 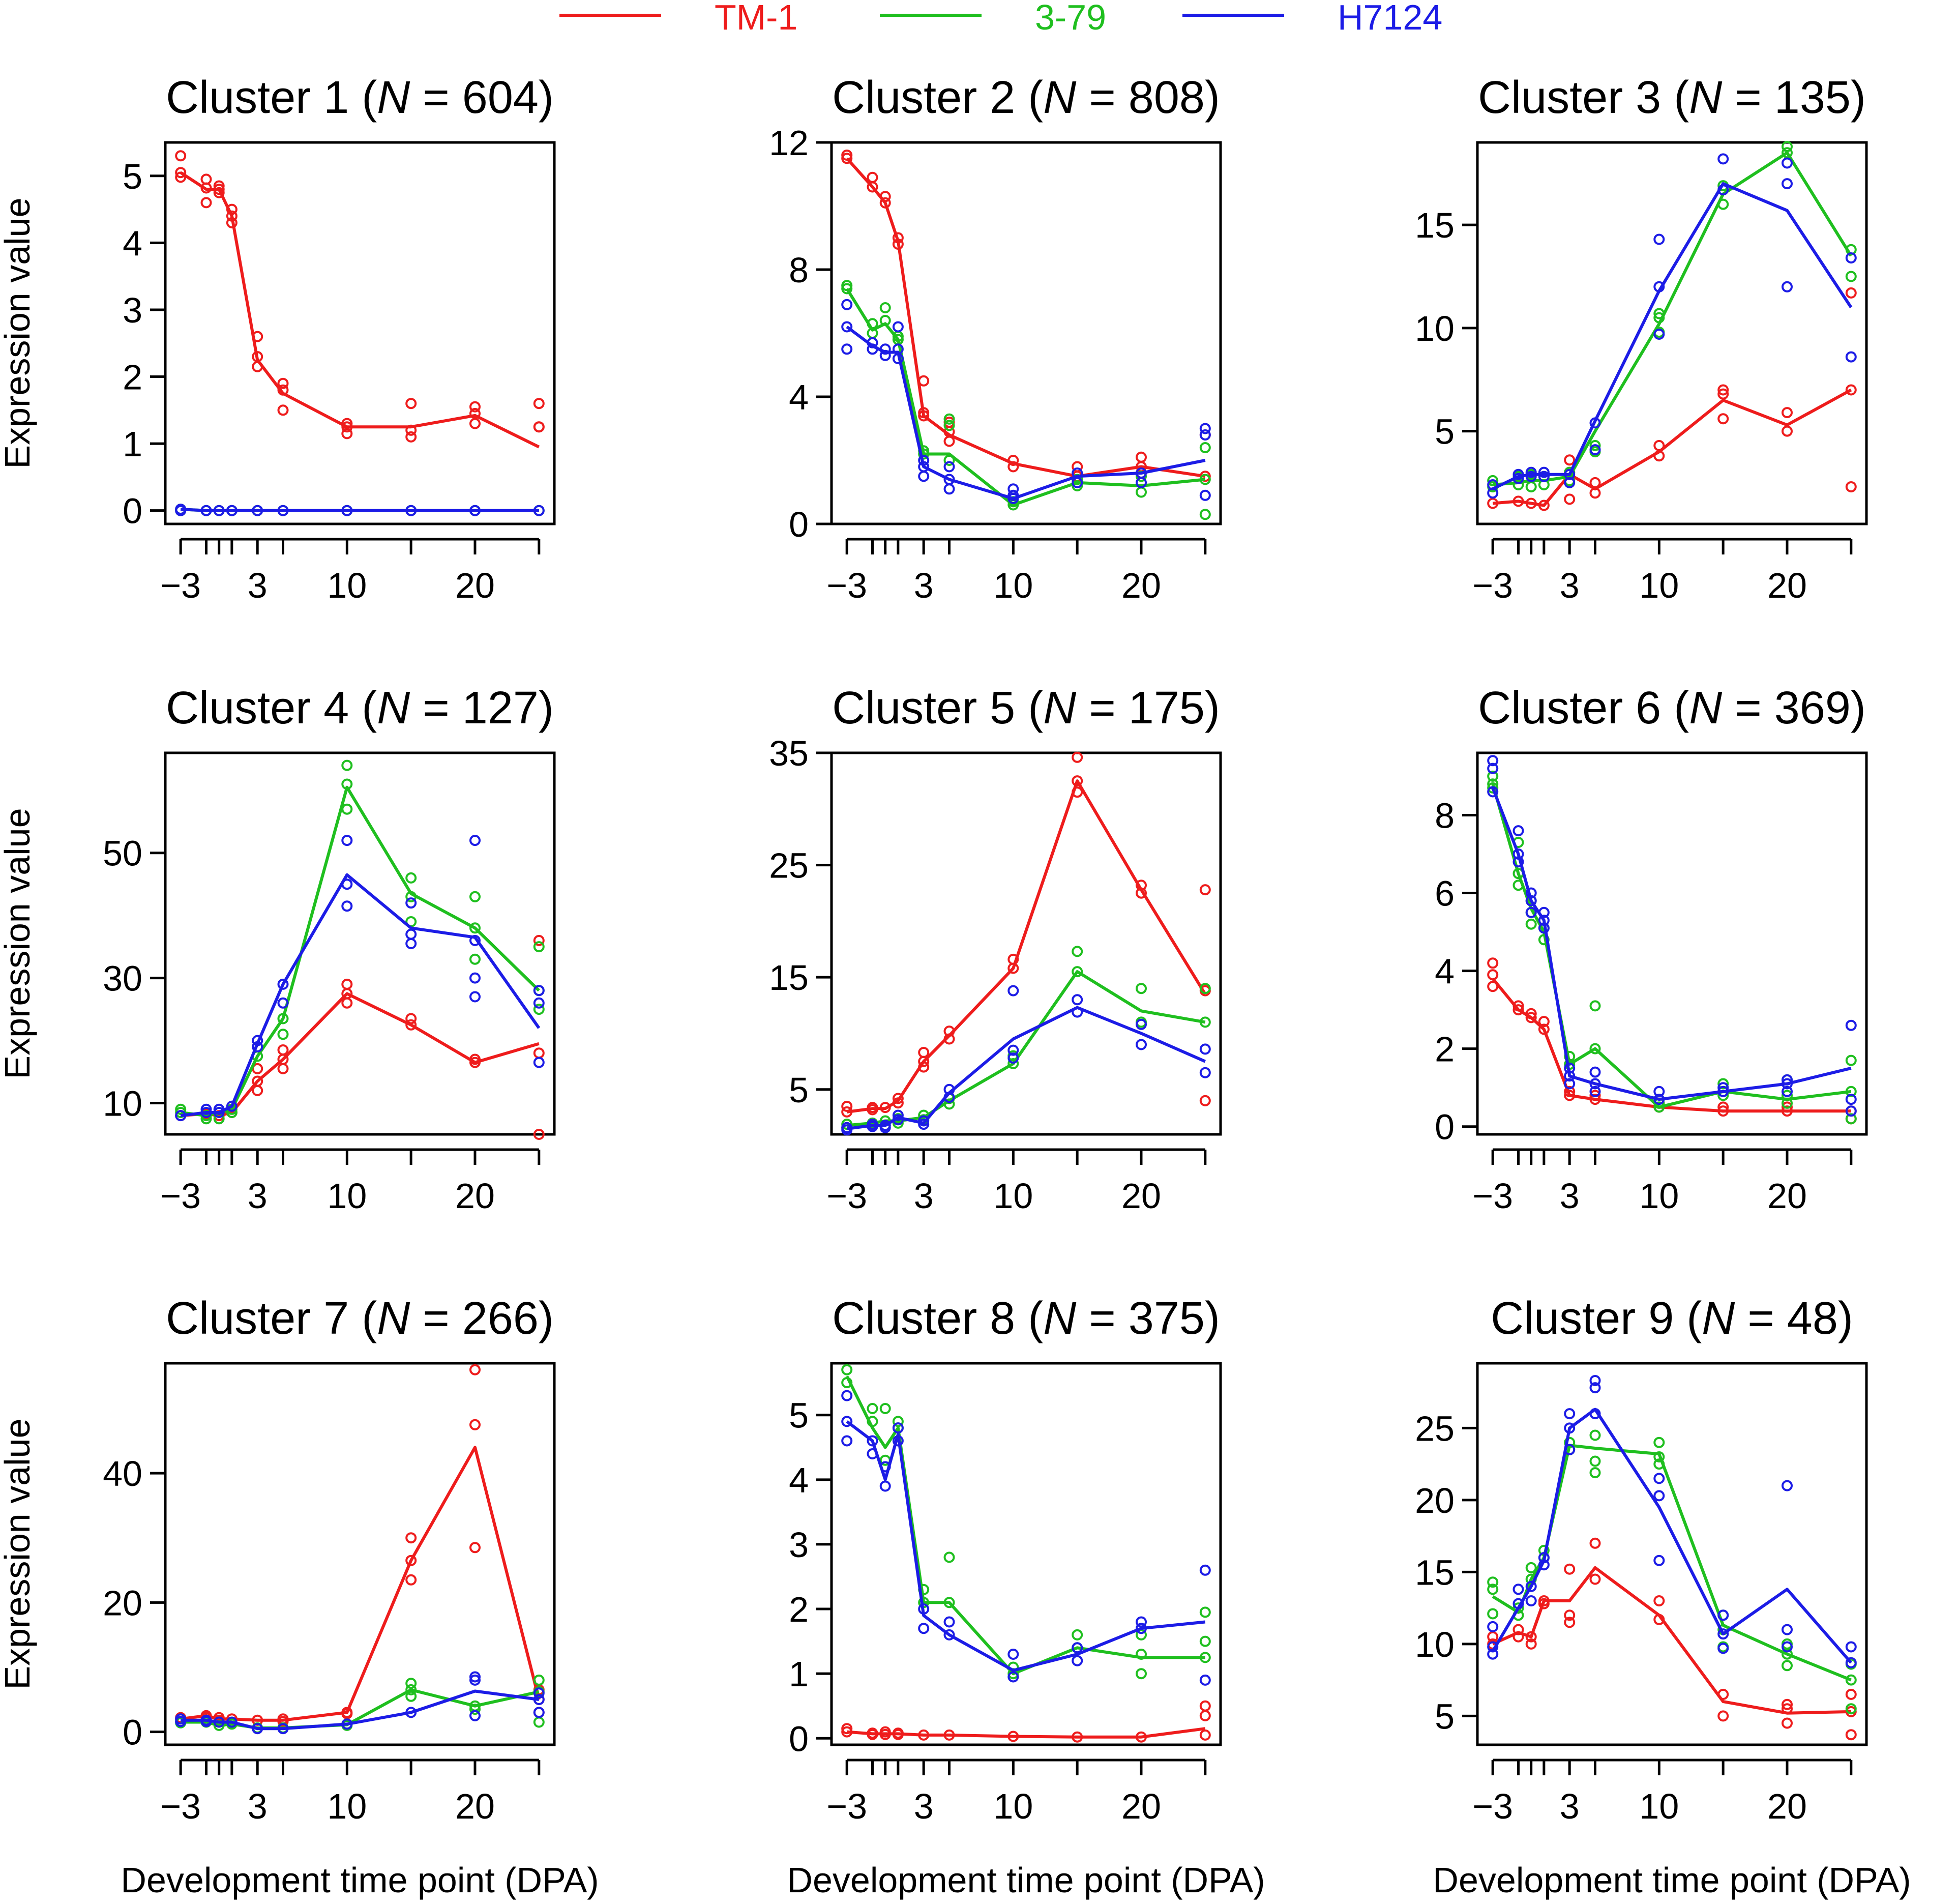 I want to click on y-tick-label: 2, so click(x=132, y=377).